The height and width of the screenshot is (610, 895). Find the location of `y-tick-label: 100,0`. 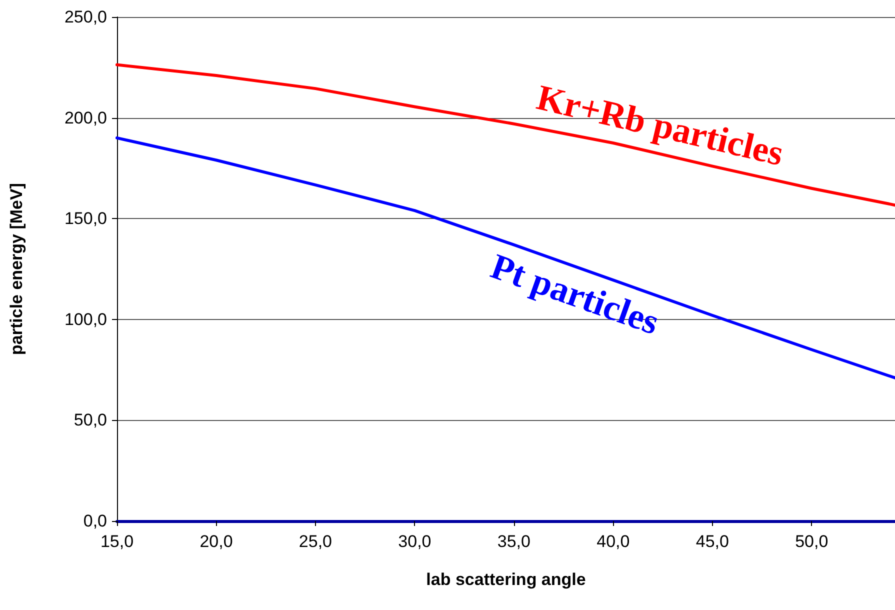

y-tick-label: 100,0 is located at coordinates (85, 319).